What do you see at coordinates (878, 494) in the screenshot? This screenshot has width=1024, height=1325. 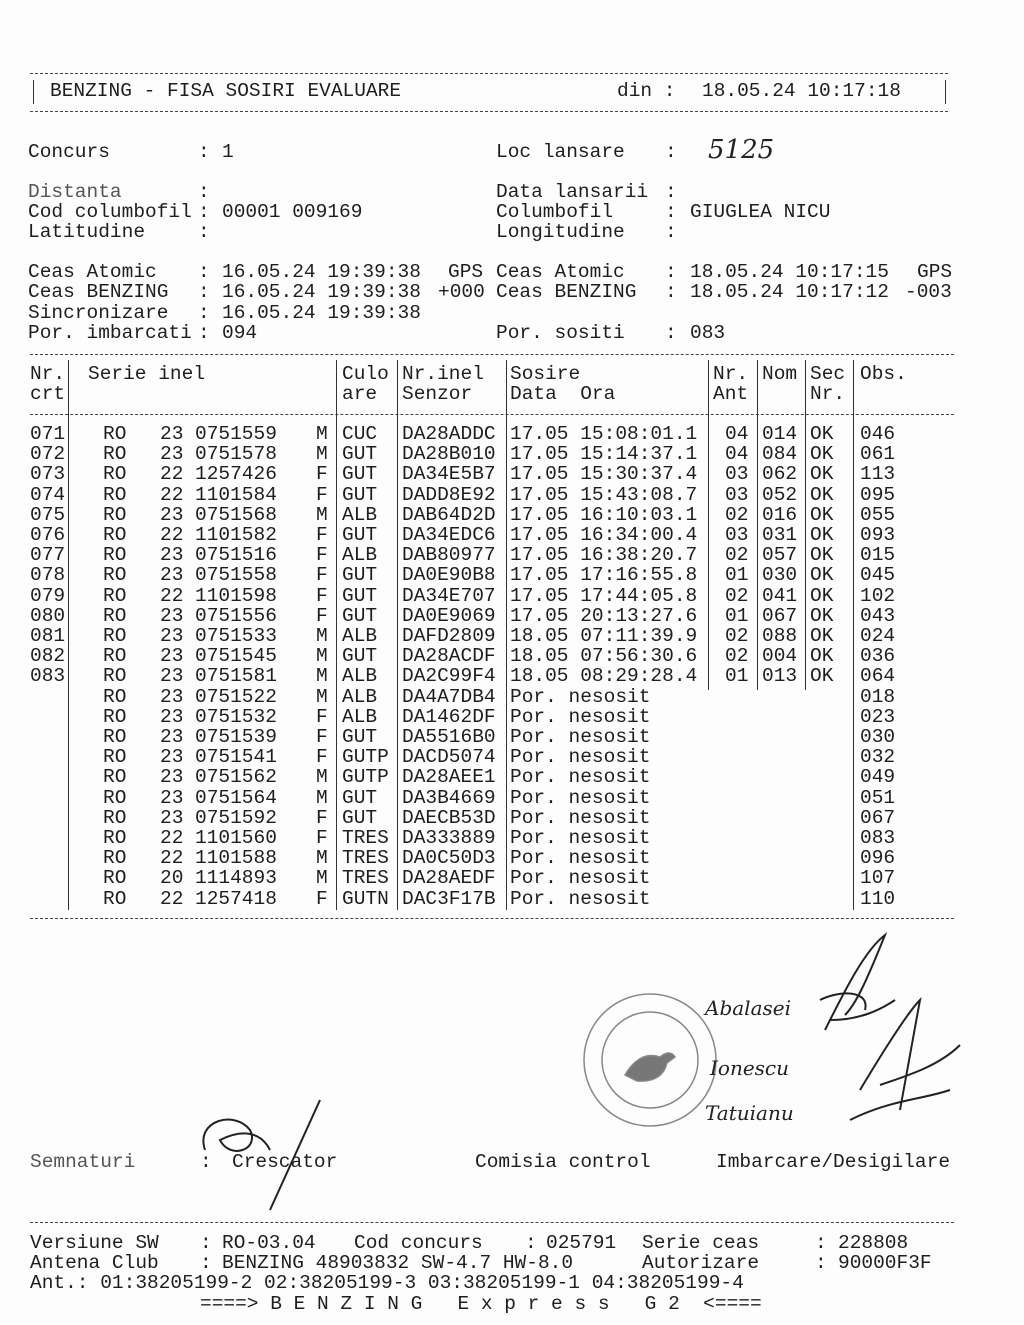 I see `observation-cell: 095` at bounding box center [878, 494].